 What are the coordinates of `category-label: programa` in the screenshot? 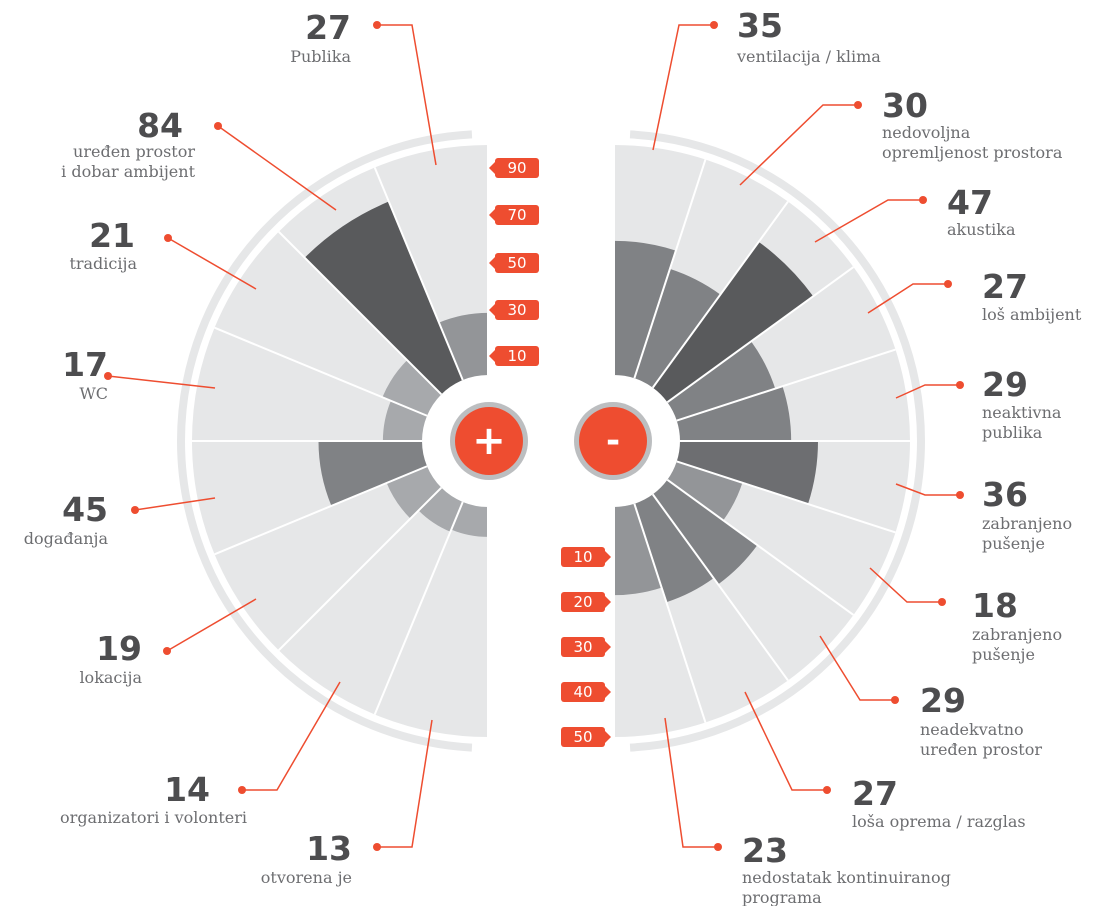 It's located at (782, 897).